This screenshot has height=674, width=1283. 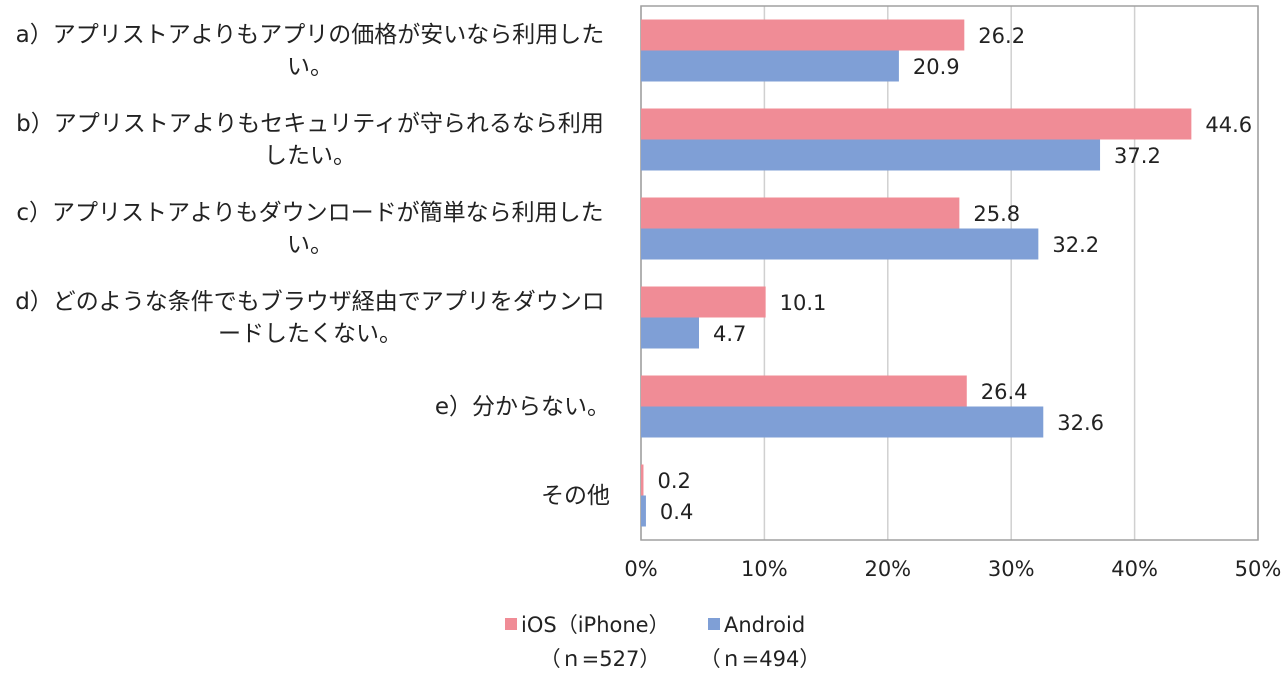 What do you see at coordinates (676, 512) in the screenshot?
I see `data-label: 0.4` at bounding box center [676, 512].